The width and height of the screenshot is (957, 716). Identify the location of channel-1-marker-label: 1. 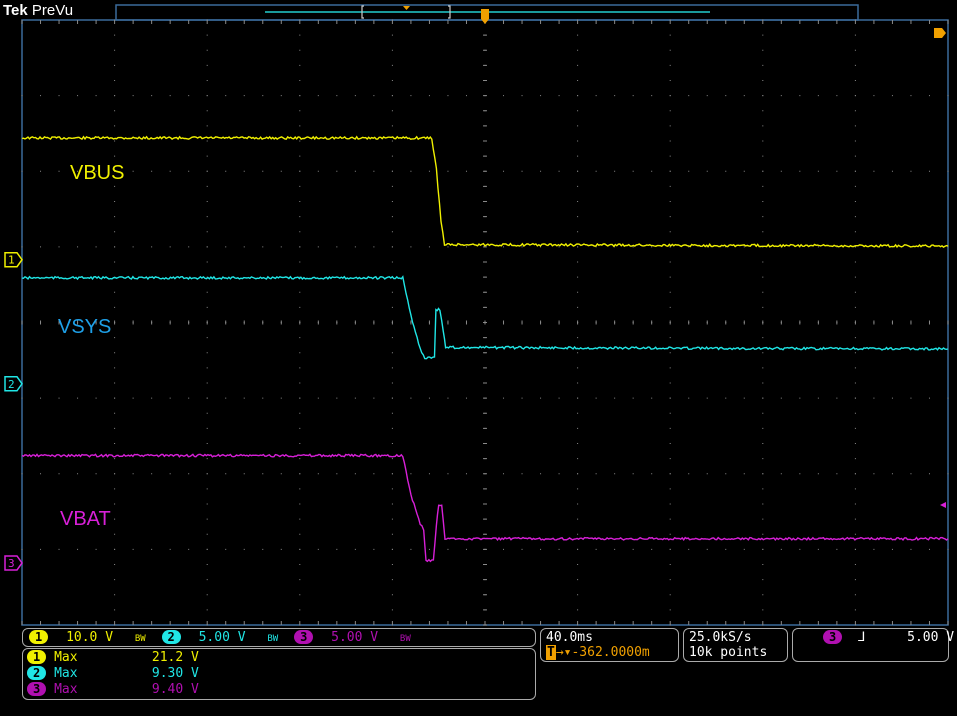
(11, 260).